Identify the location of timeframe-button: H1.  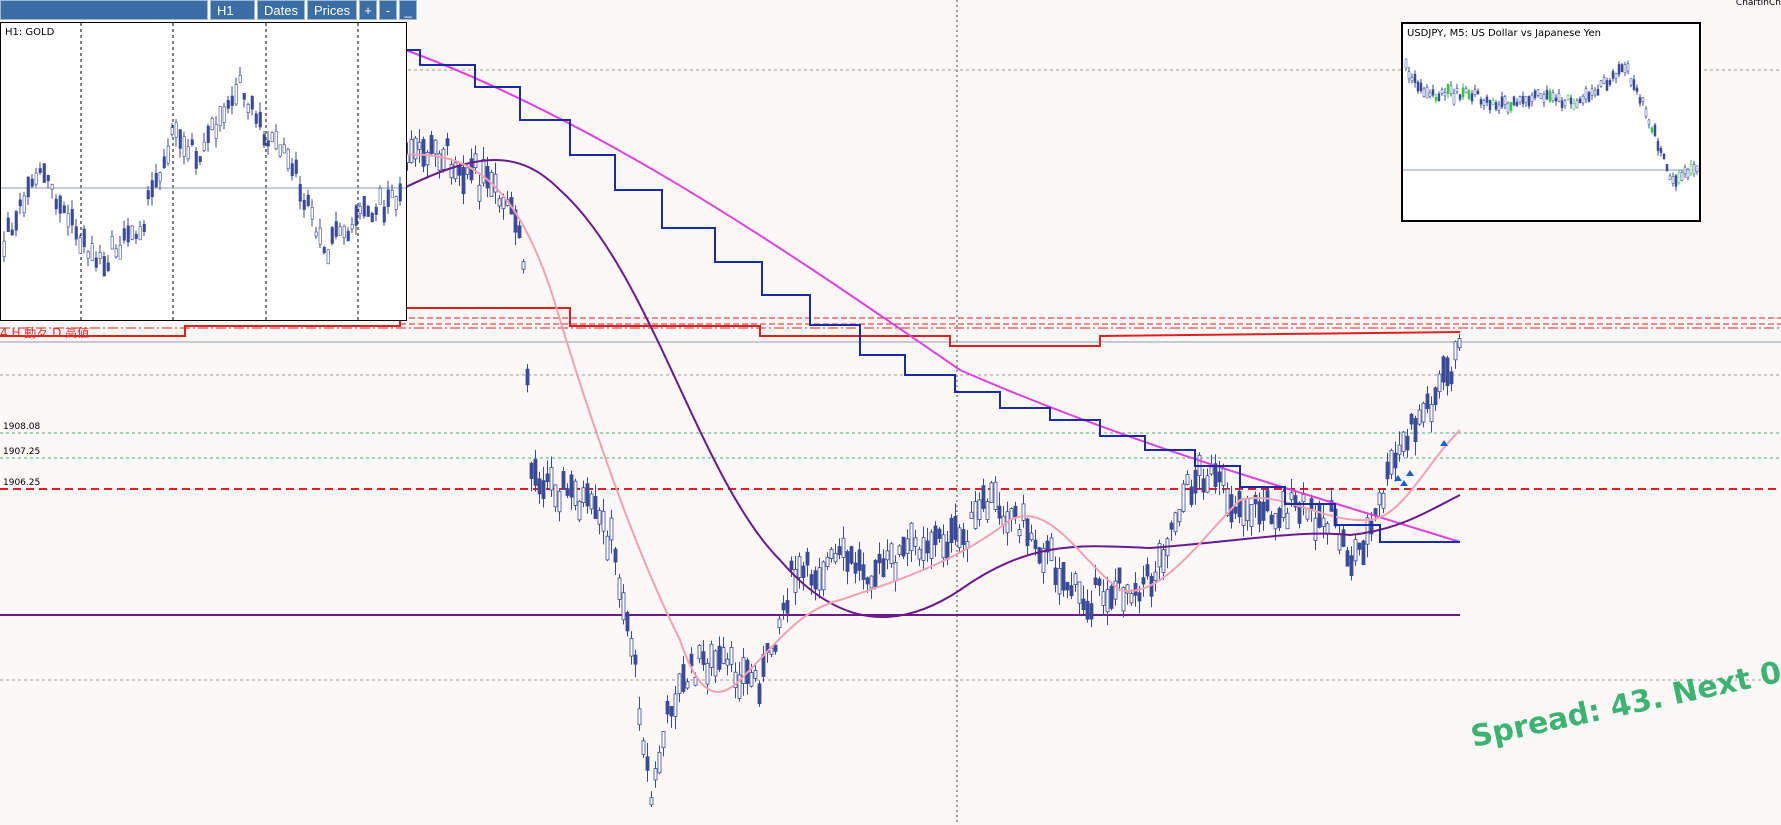
(232, 10).